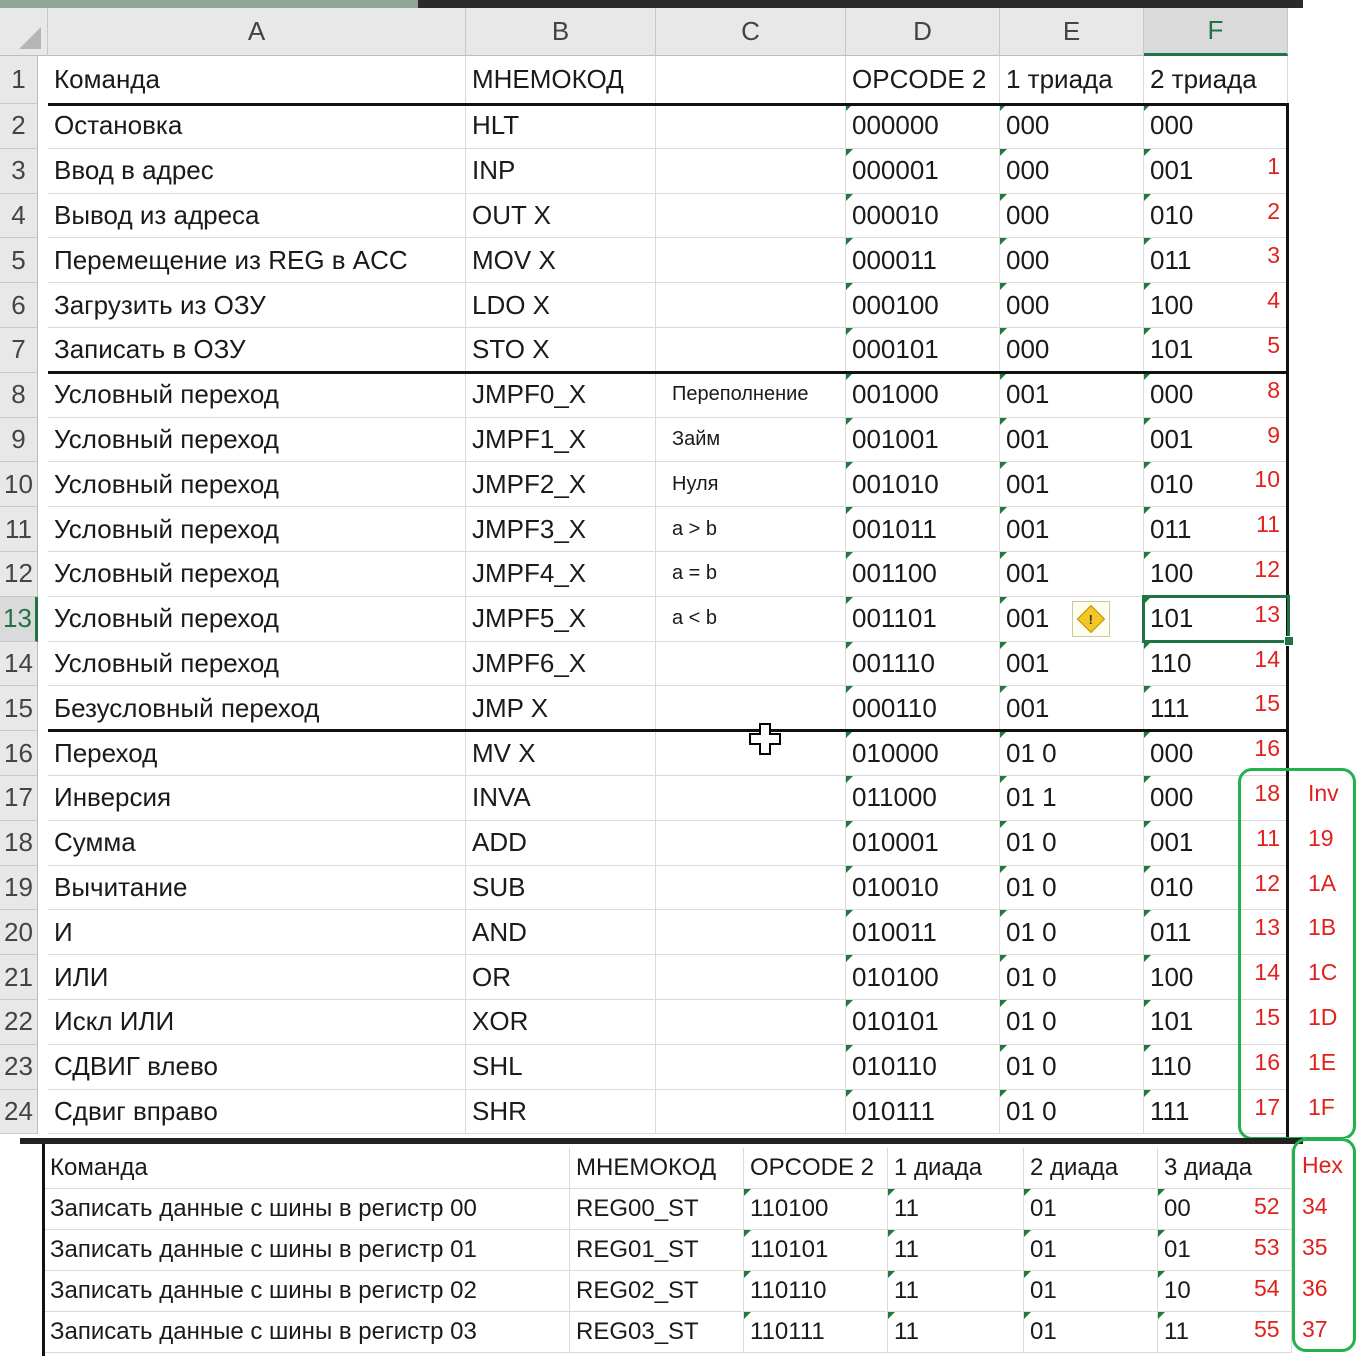  I want to click on cell-command: Ввод в адрес, so click(257, 171).